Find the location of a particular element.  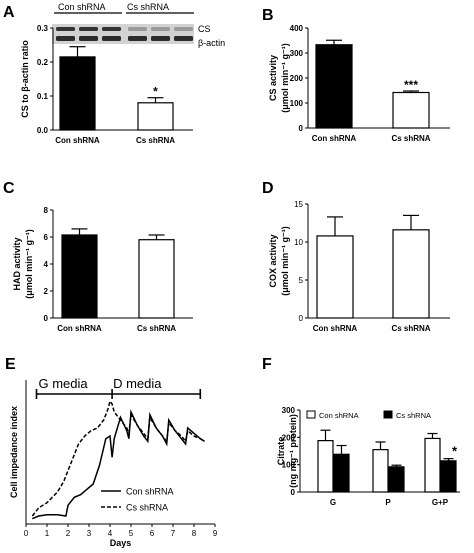

y-axis-label: COX activity (μmol min⁻¹ g⁻¹) is located at coordinates (279, 261).